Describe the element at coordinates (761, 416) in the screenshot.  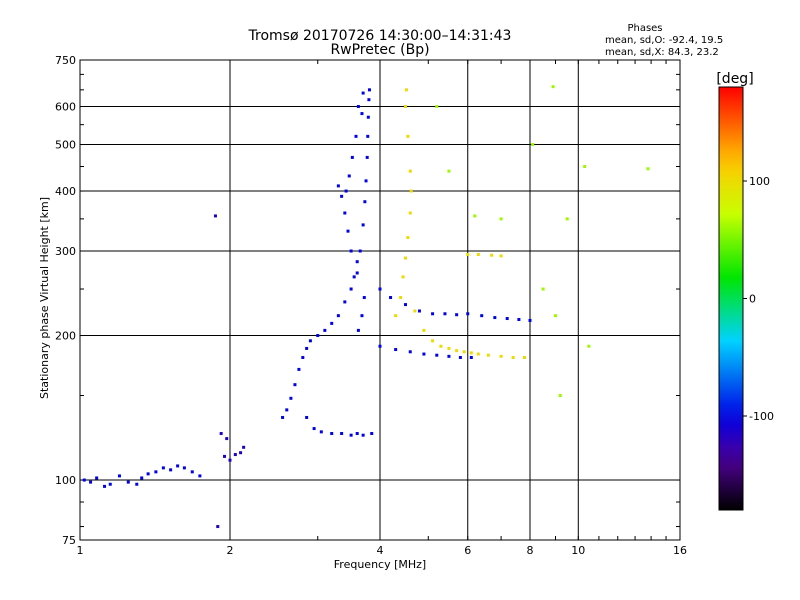
I see `colorbar-tick-label: -100` at that location.